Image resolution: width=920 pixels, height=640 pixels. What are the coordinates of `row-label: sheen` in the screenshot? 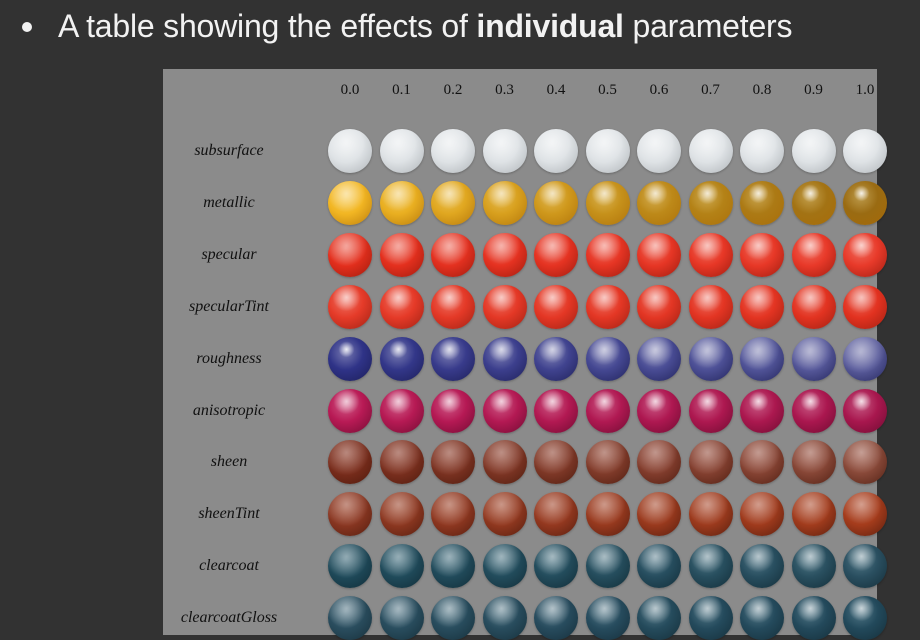 It's located at (229, 462).